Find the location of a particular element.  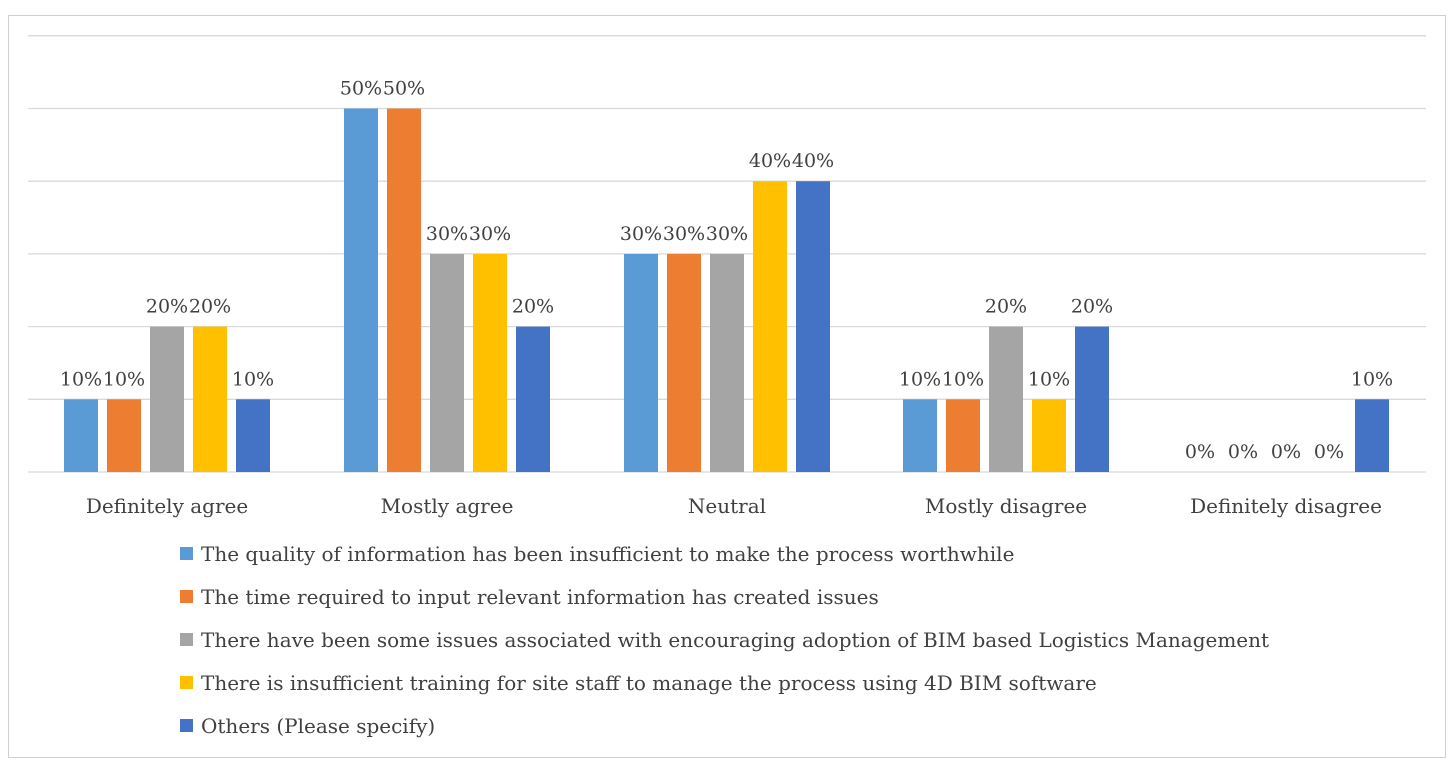

category-label: Definitely disagree is located at coordinates (1286, 506).